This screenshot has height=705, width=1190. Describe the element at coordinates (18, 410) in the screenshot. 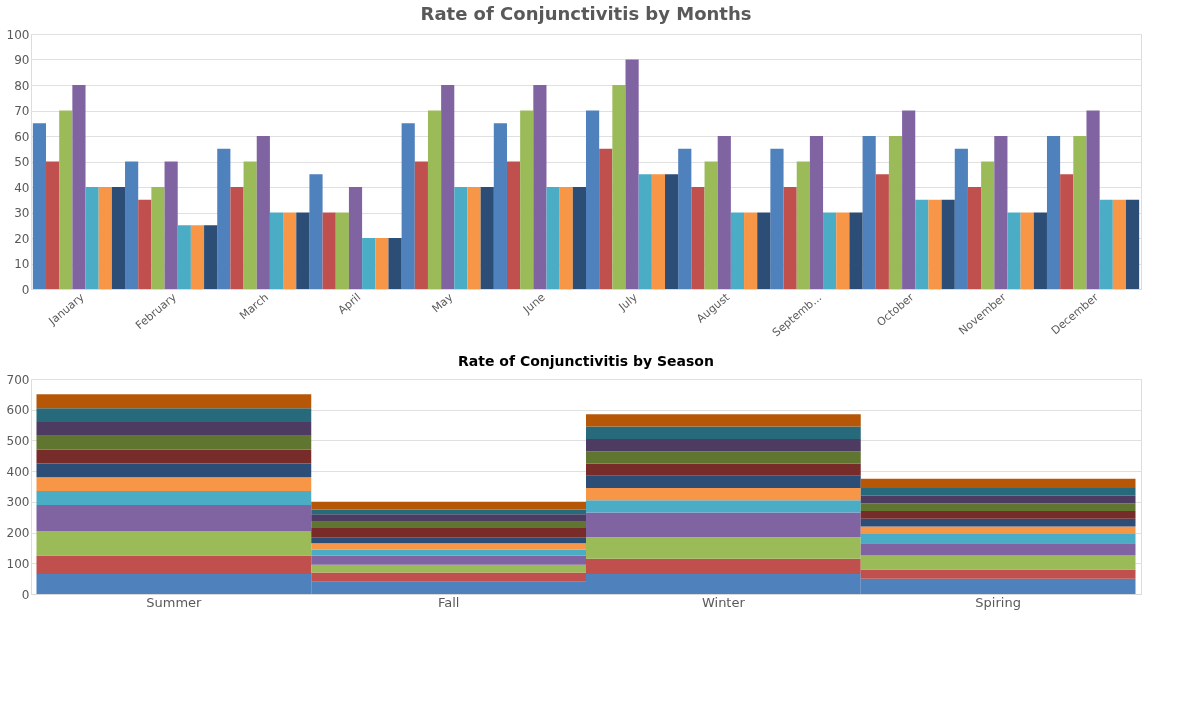

I see `y-tick-label: 600` at that location.